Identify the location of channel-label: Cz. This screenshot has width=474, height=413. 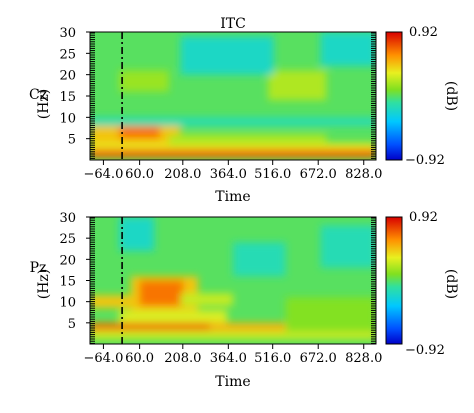
(38, 95).